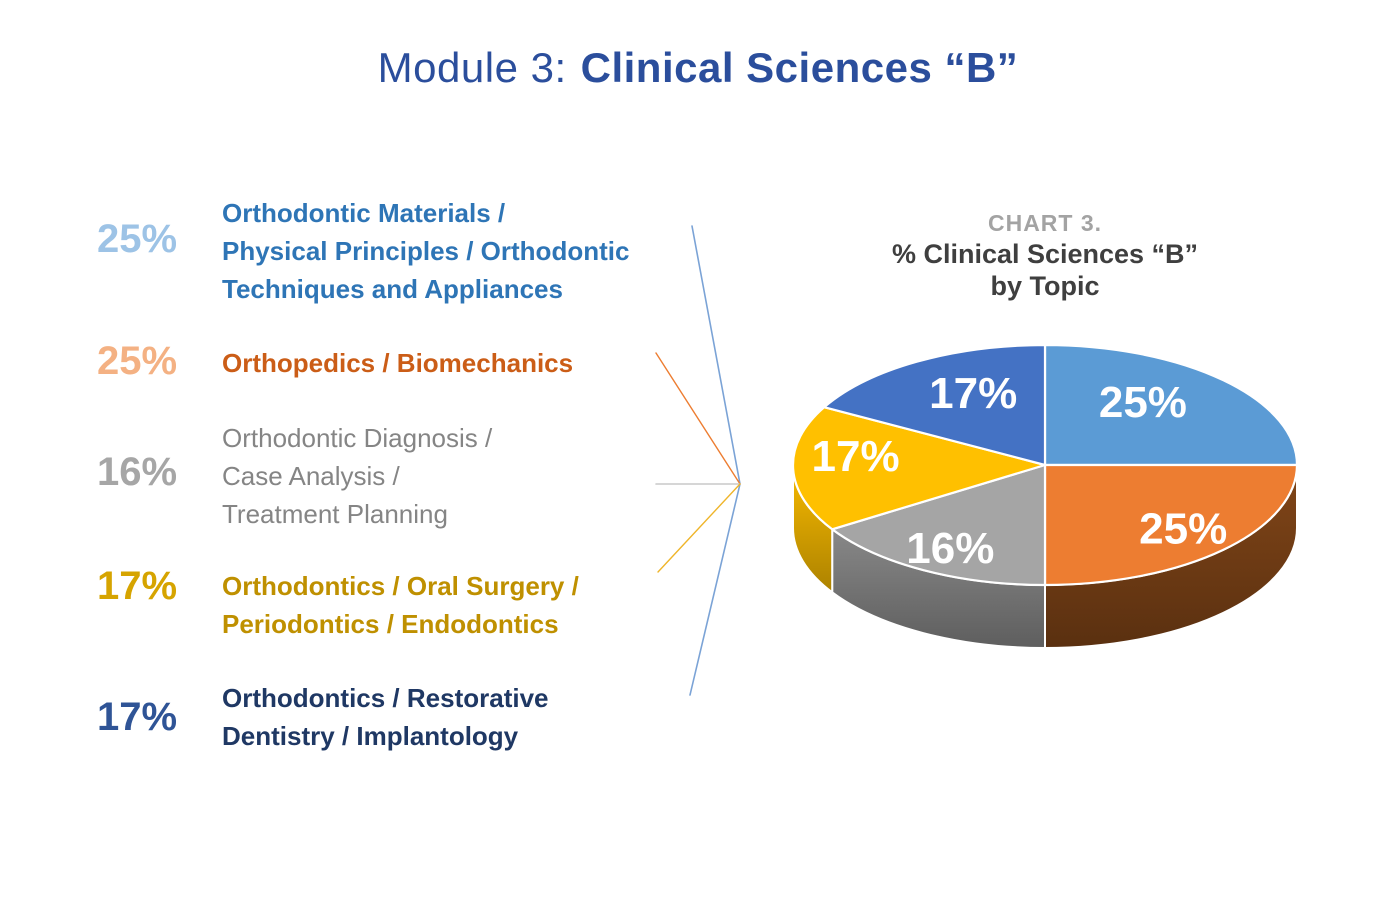 Image resolution: width=1396 pixels, height=901 pixels. I want to click on topic-label-2: Orthopedics / Biomechanics, so click(398, 363).